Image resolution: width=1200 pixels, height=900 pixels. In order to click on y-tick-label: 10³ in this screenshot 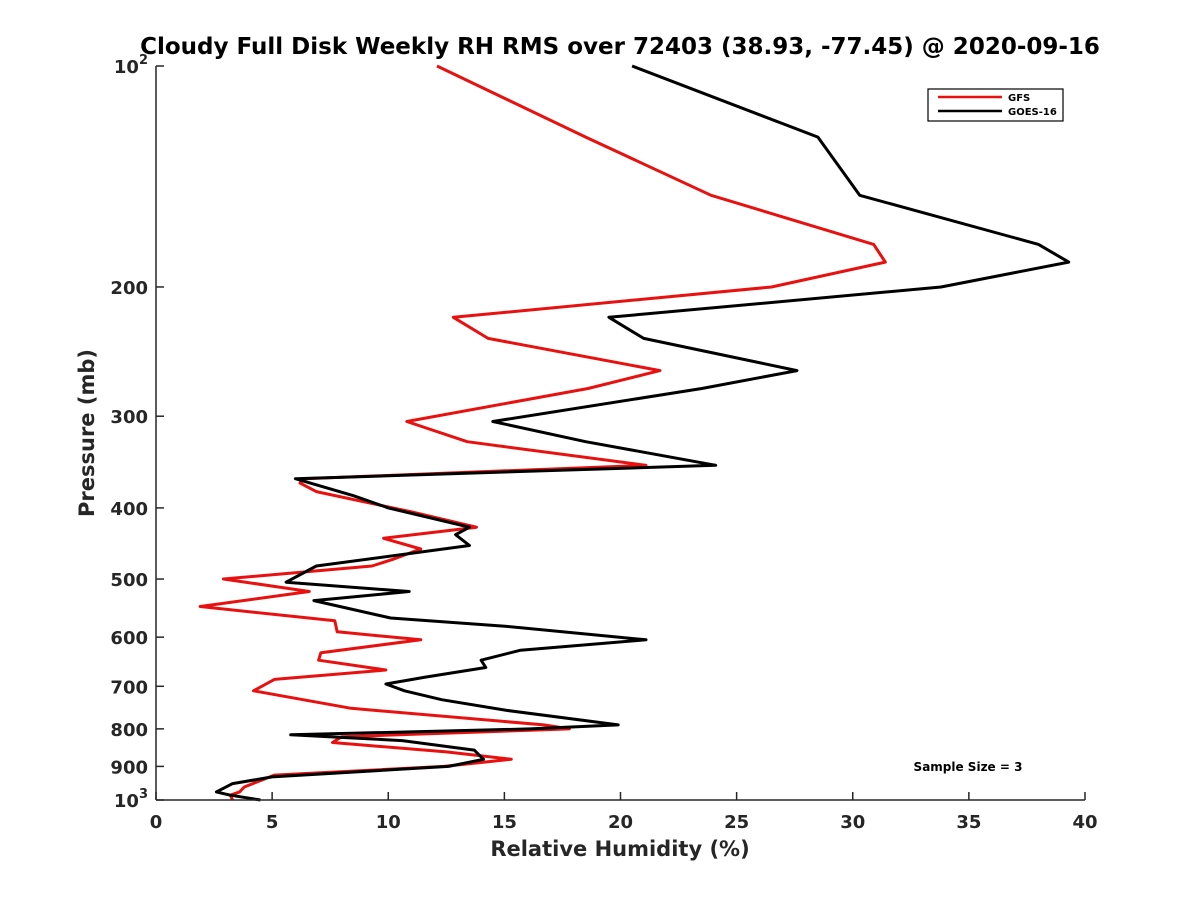, I will do `click(131, 799)`.